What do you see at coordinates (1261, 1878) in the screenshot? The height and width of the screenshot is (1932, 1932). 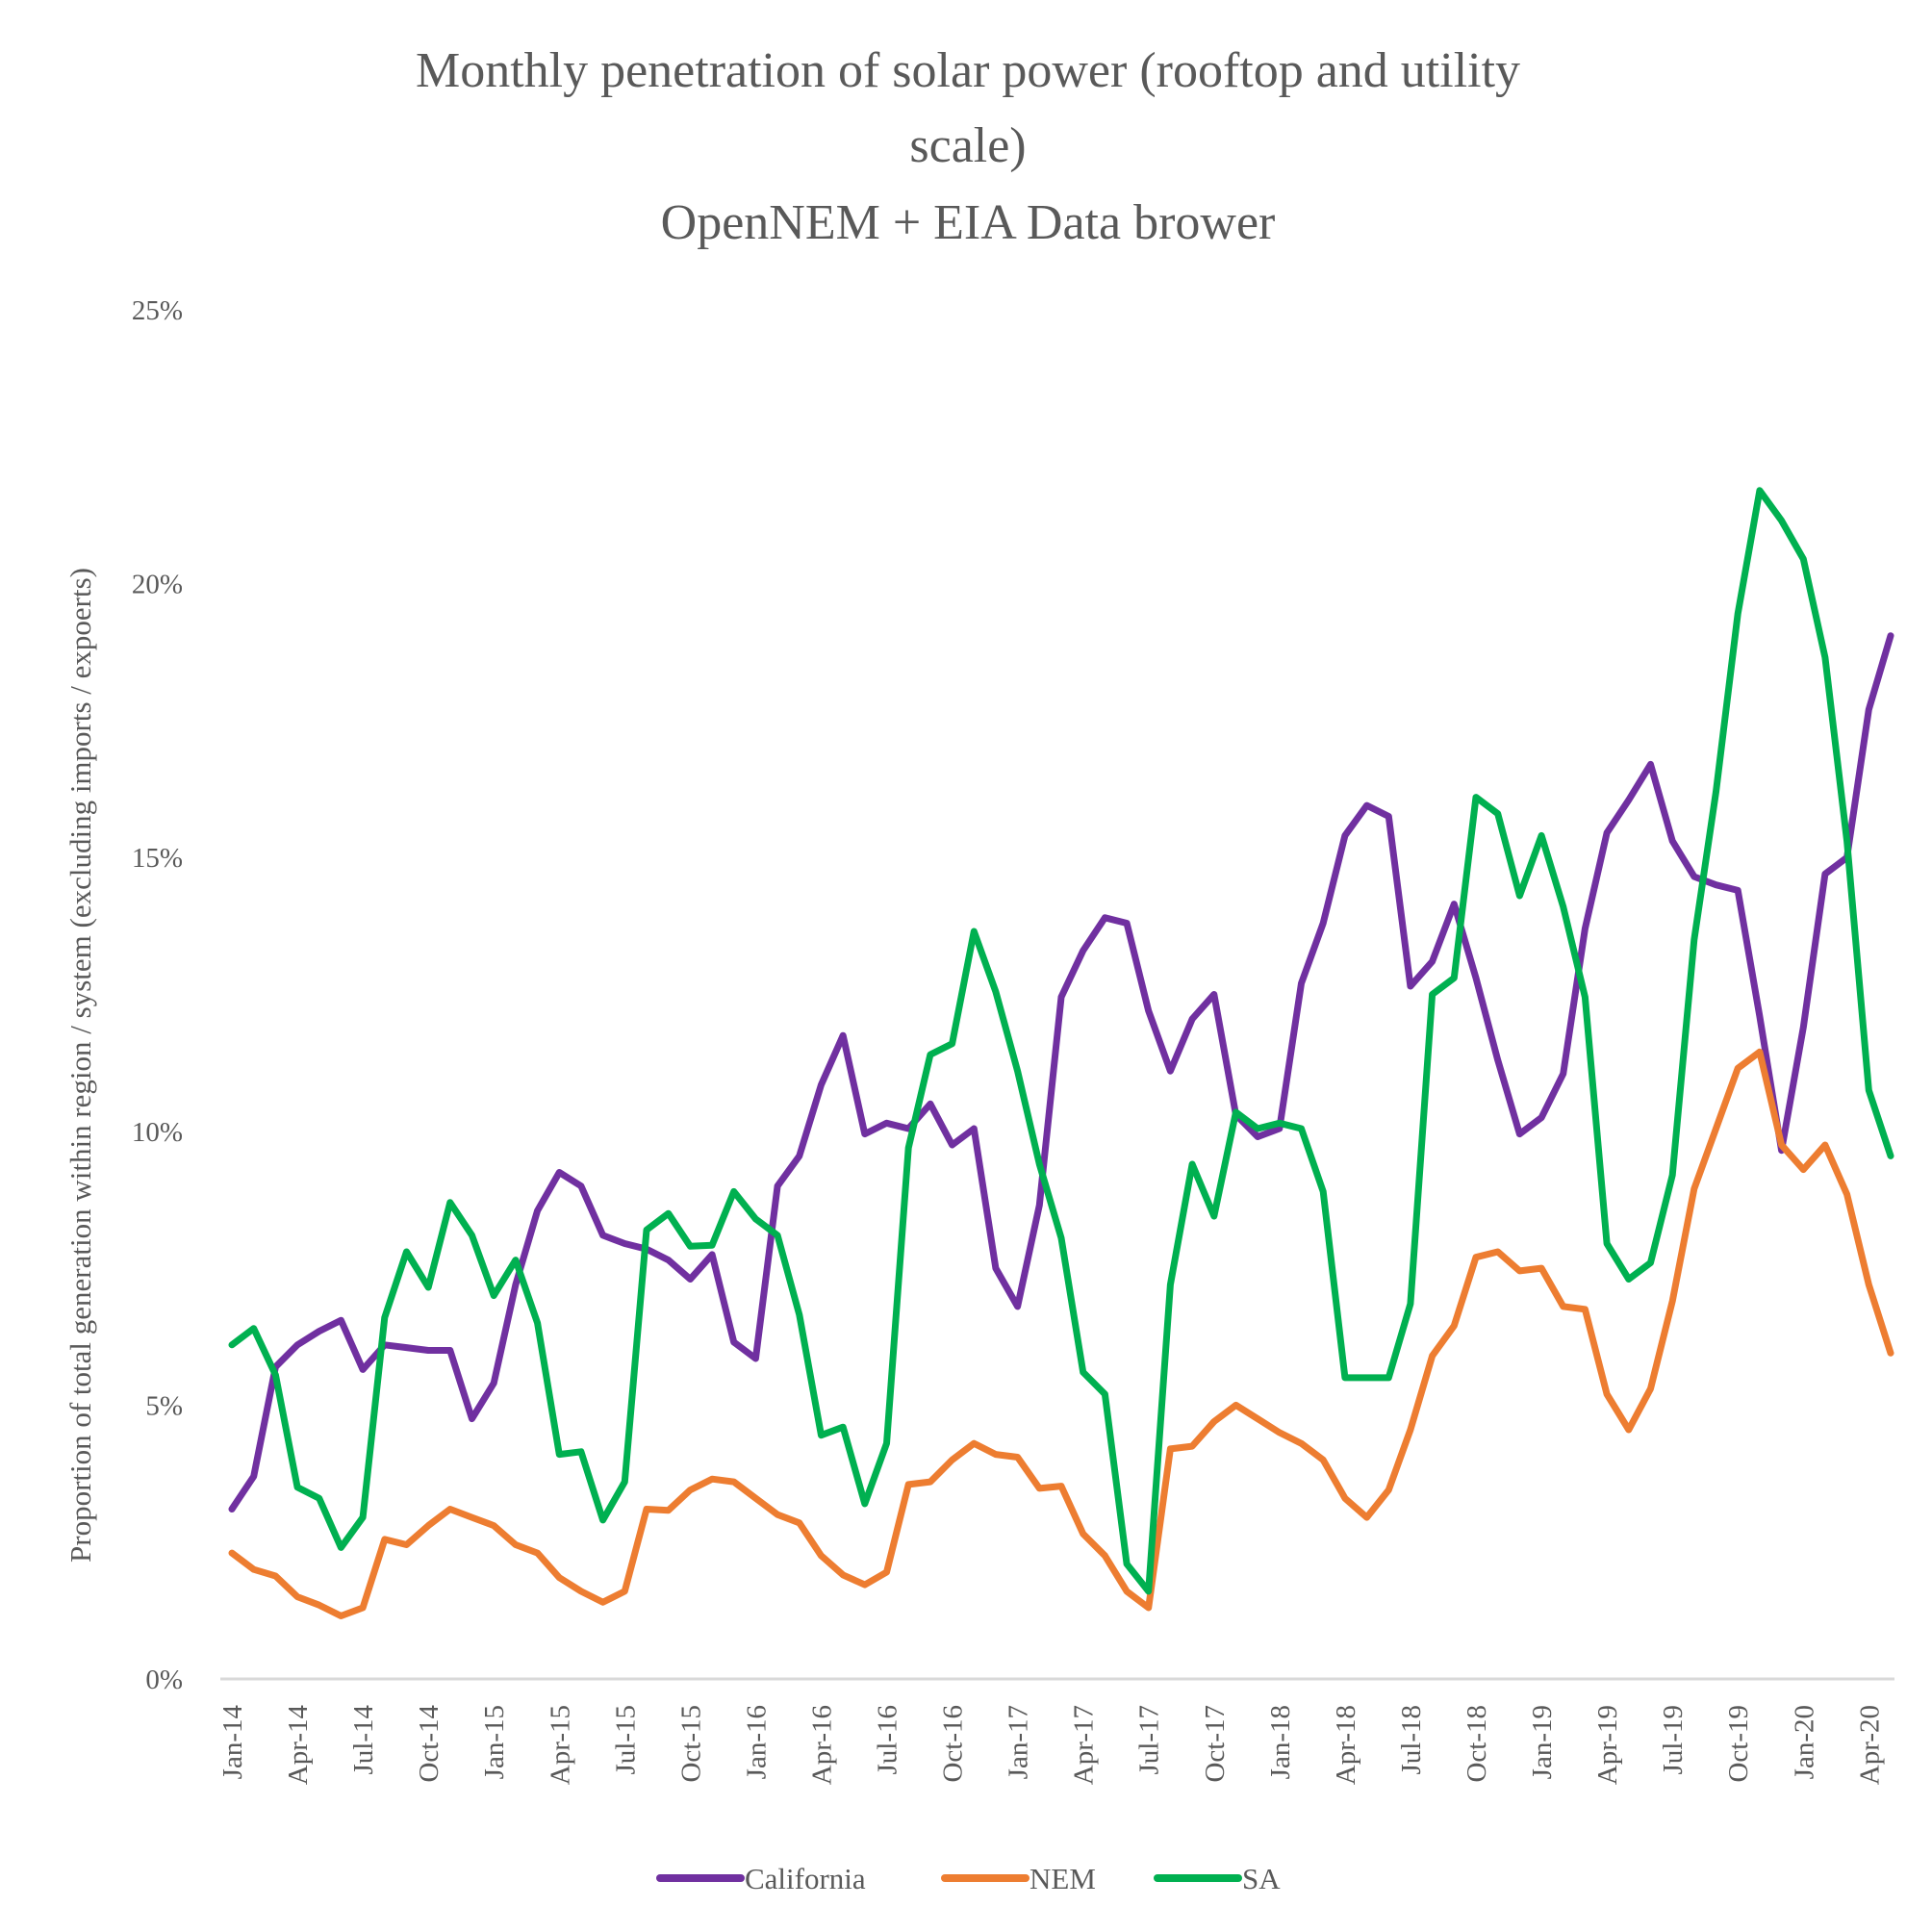 I see `legend-label: SA` at bounding box center [1261, 1878].